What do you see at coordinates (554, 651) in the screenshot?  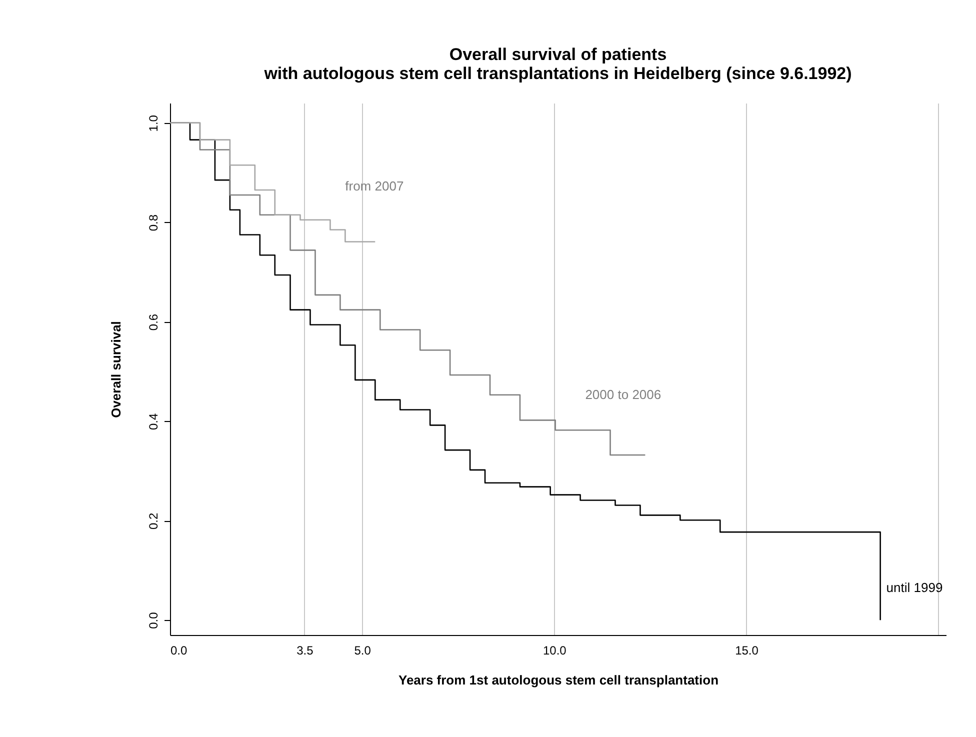 I see `x-tick-label: 10.0` at bounding box center [554, 651].